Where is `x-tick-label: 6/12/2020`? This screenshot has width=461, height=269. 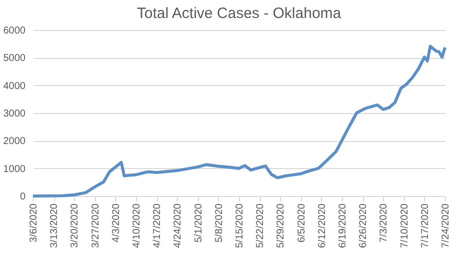 x-tick-label: 6/12/2020 is located at coordinates (322, 225).